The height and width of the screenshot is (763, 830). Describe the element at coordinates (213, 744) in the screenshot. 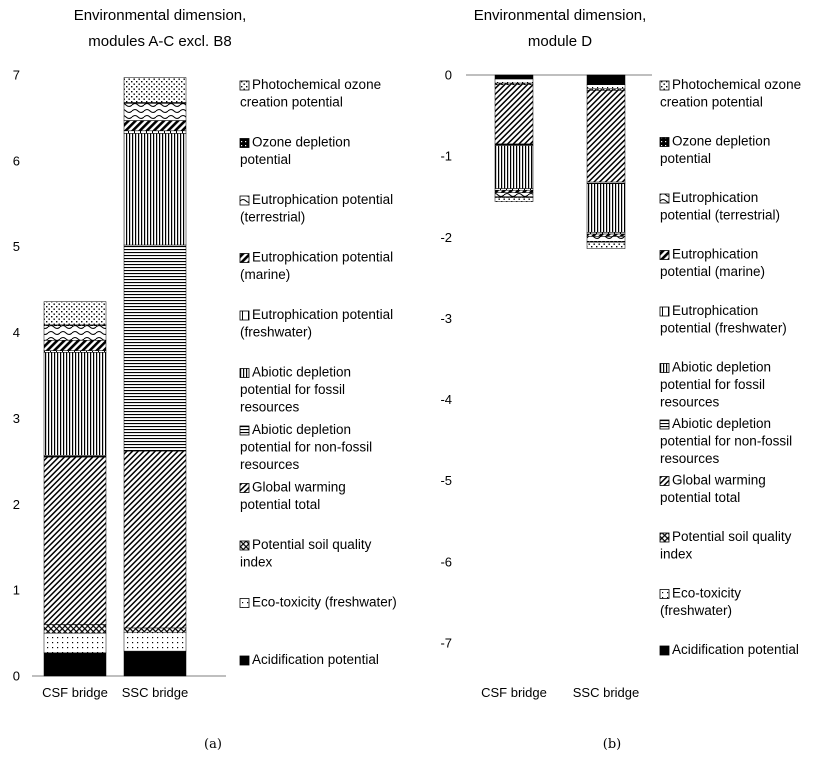

I see `panel-label: (a)` at that location.